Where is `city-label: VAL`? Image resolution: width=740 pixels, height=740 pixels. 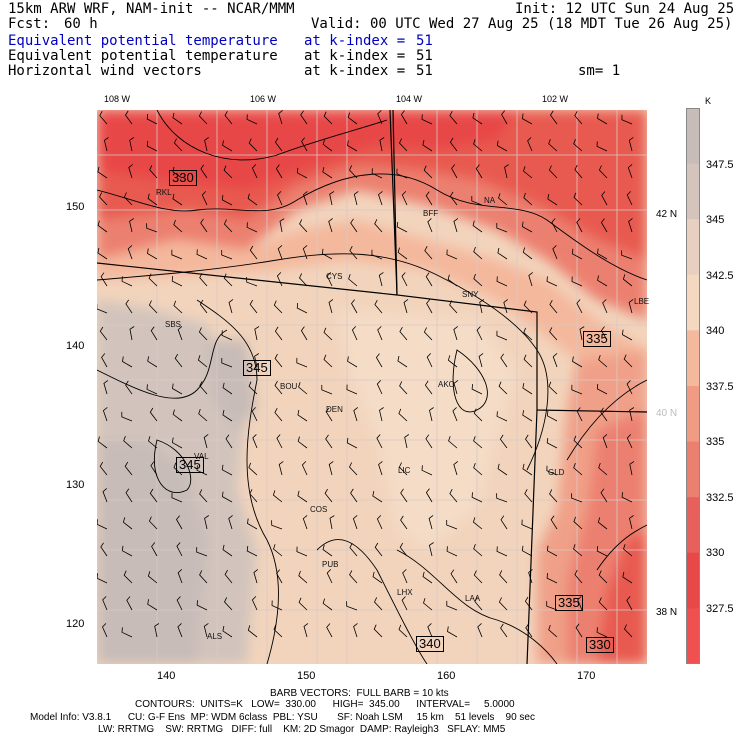 city-label: VAL is located at coordinates (201, 456).